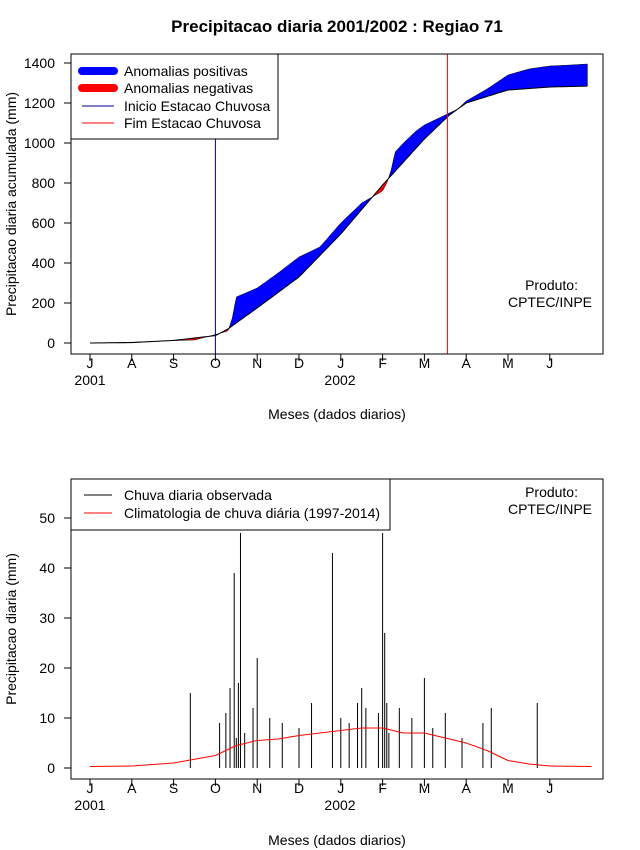  I want to click on bottom-y-tick-label: 50, so click(47, 518).